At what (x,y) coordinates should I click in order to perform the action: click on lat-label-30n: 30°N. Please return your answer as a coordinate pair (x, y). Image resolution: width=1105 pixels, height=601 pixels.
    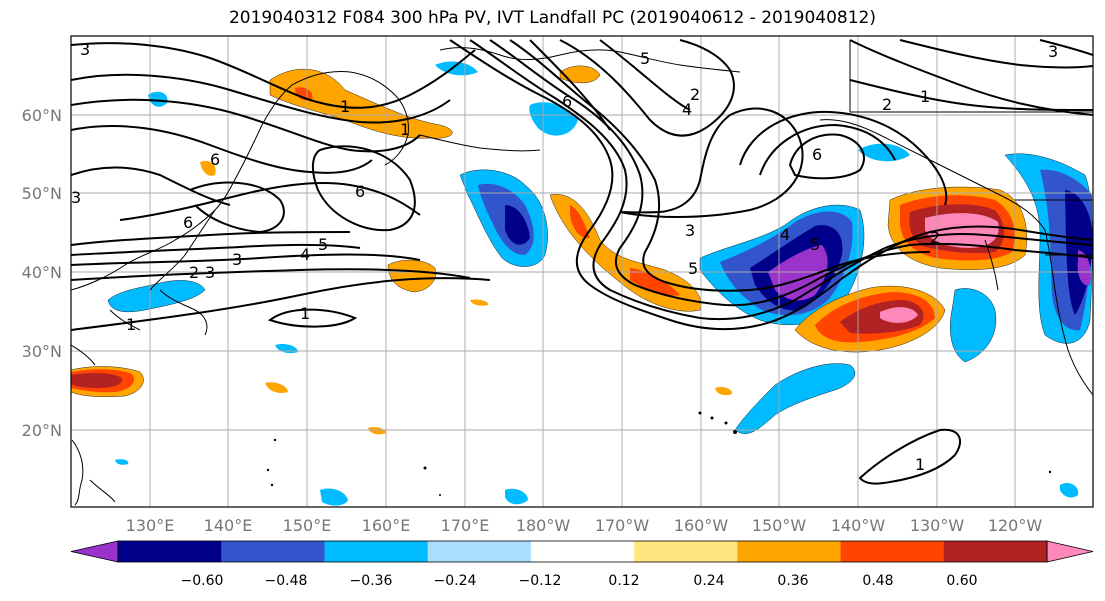
    Looking at the image, I should click on (42, 351).